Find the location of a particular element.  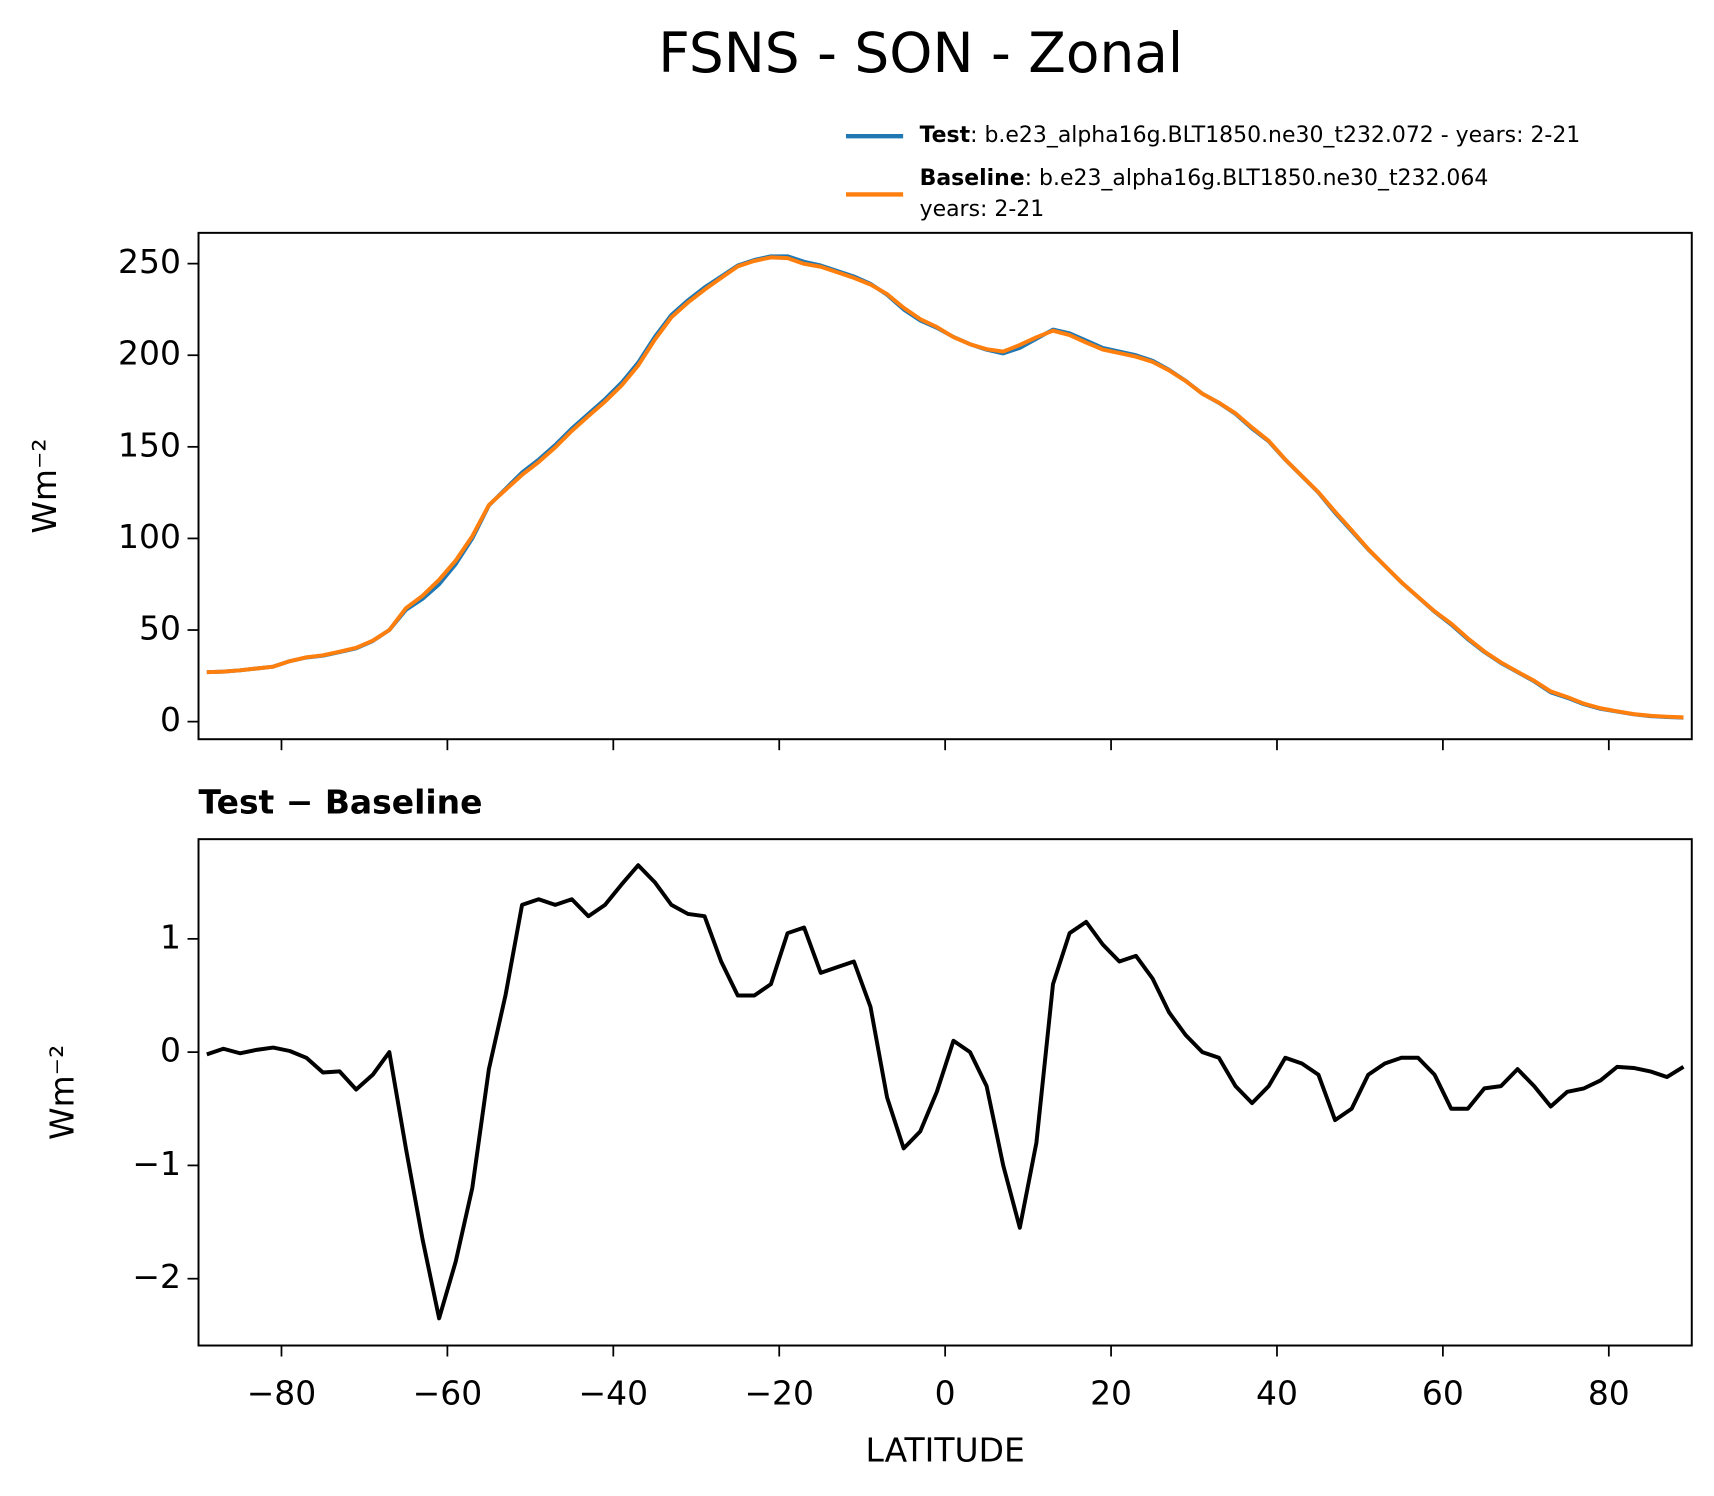

y-tick-label: 150 is located at coordinates (149, 444).